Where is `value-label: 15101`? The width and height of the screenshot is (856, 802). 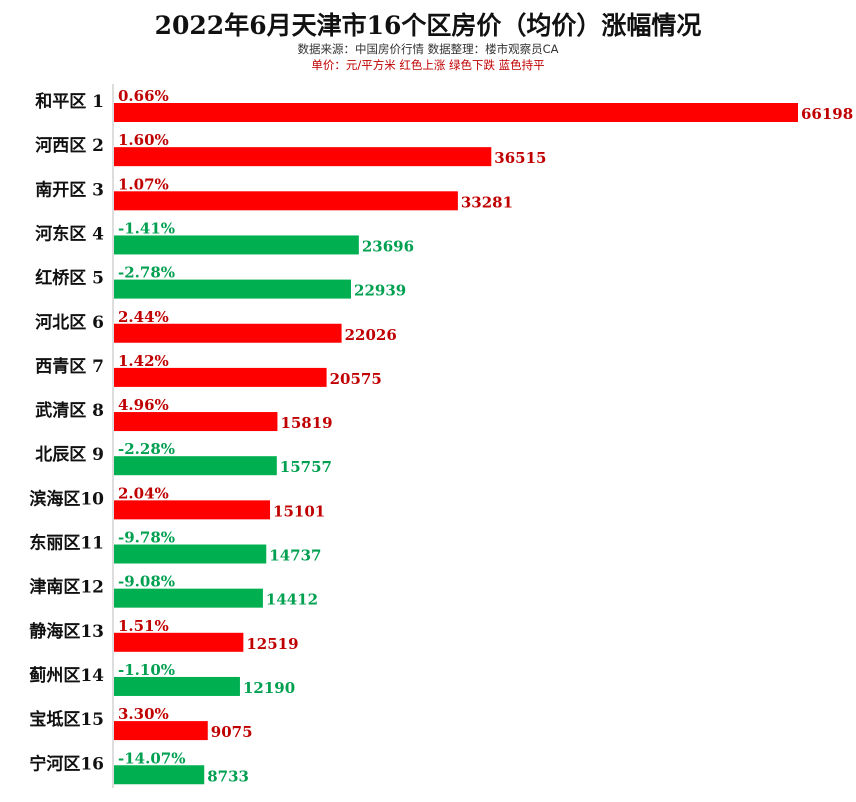
value-label: 15101 is located at coordinates (299, 511).